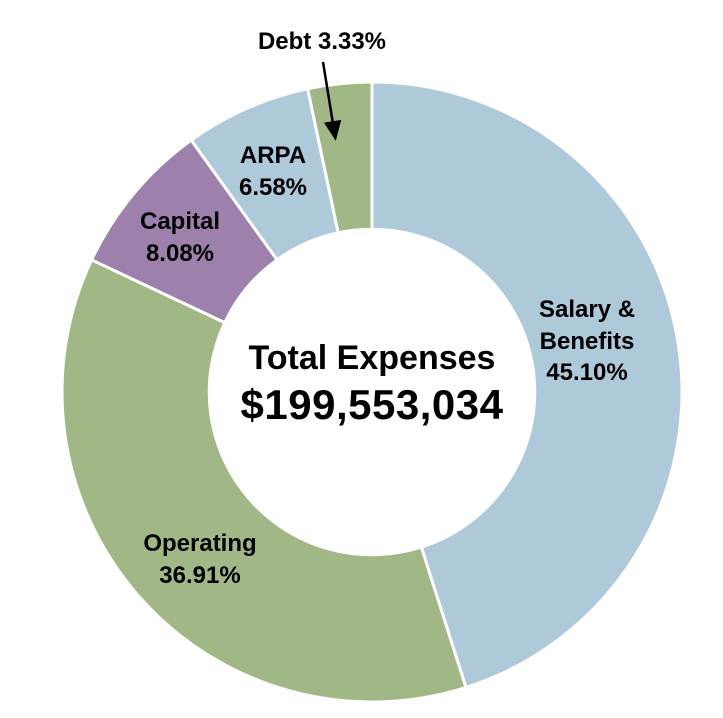 The height and width of the screenshot is (718, 723). I want to click on segment-label-debt: Debt 3.33%, so click(322, 42).